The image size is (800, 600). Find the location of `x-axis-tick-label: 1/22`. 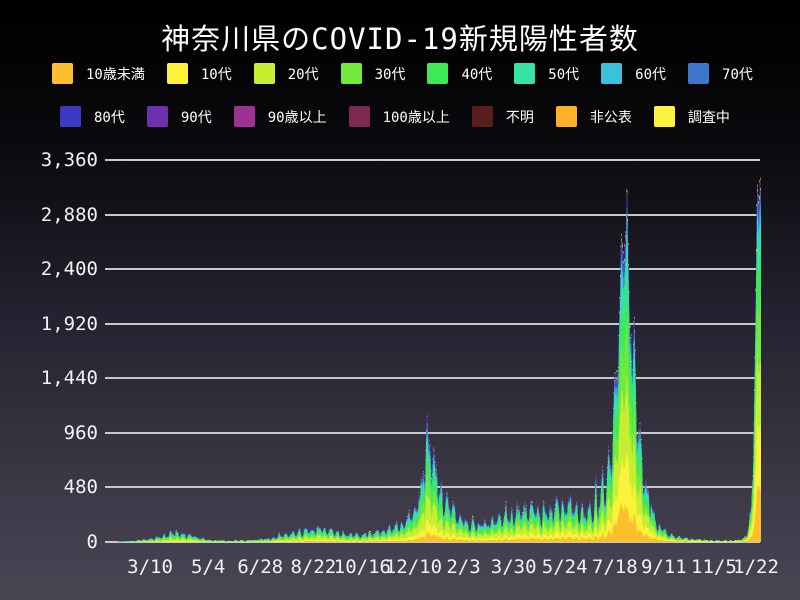

x-axis-tick-label: 1/22 is located at coordinates (756, 567).